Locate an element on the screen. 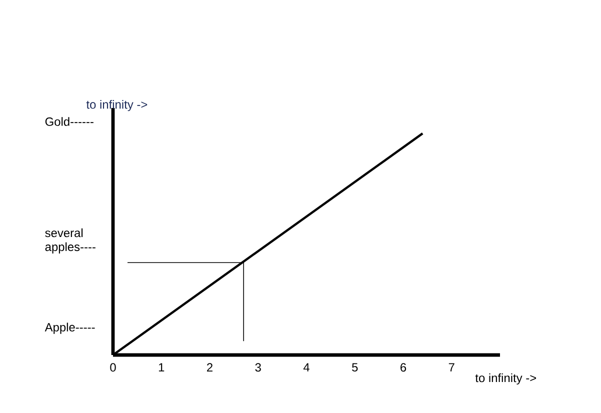  text: several apples---- is located at coordinates (70, 241).